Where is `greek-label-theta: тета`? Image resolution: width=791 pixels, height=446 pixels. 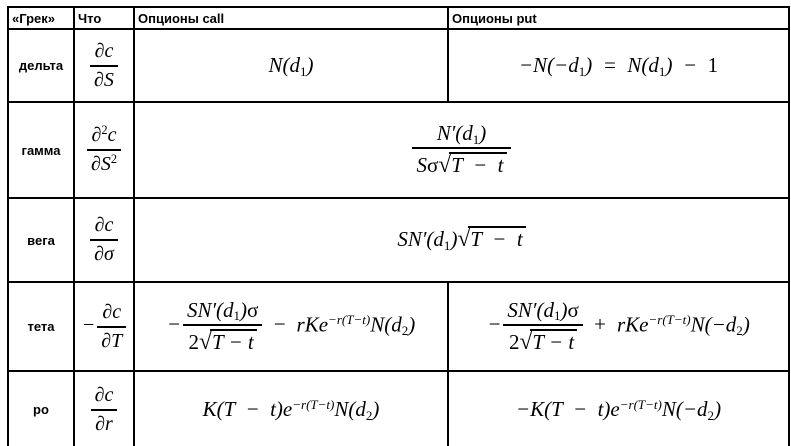
greek-label-theta: тета is located at coordinates (41, 326).